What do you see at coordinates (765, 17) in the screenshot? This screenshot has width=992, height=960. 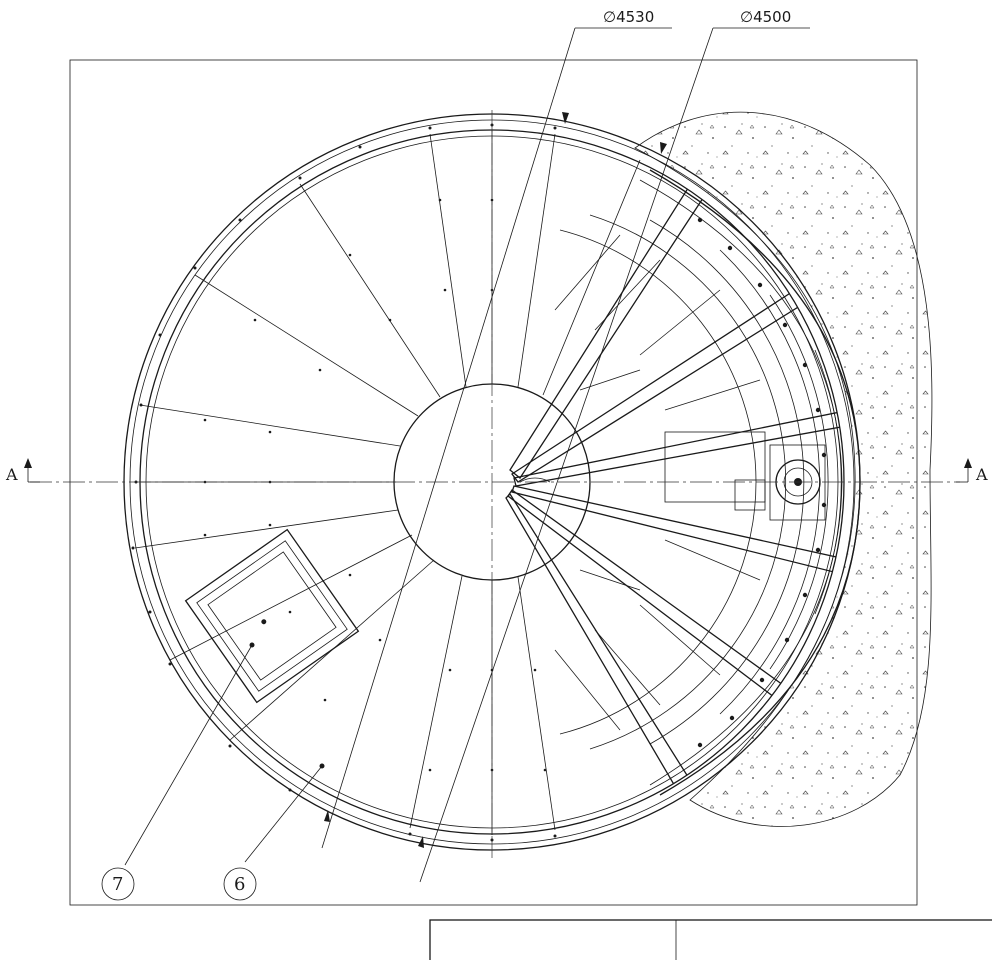 I see `dimension-inner-label: ∅4500` at bounding box center [765, 17].